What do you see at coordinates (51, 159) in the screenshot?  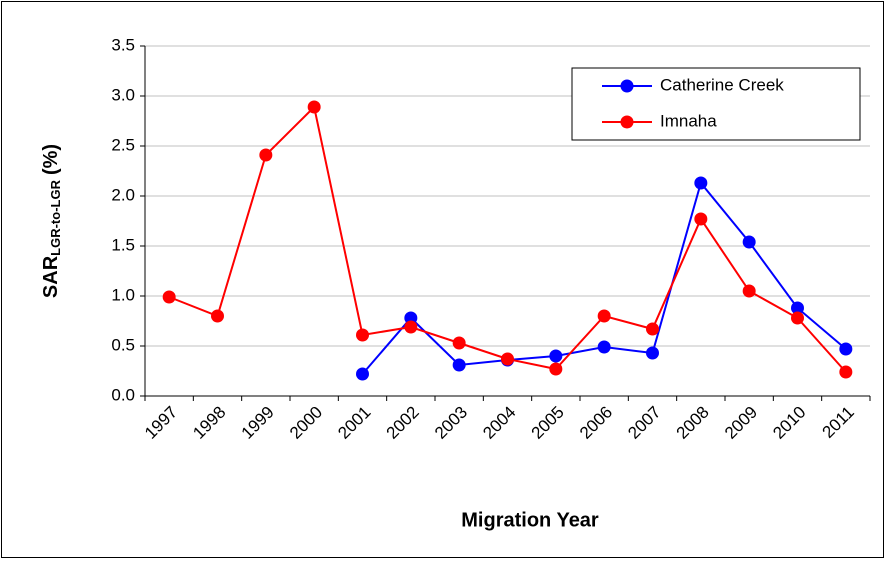 I see `y-label-unit: (%)` at bounding box center [51, 159].